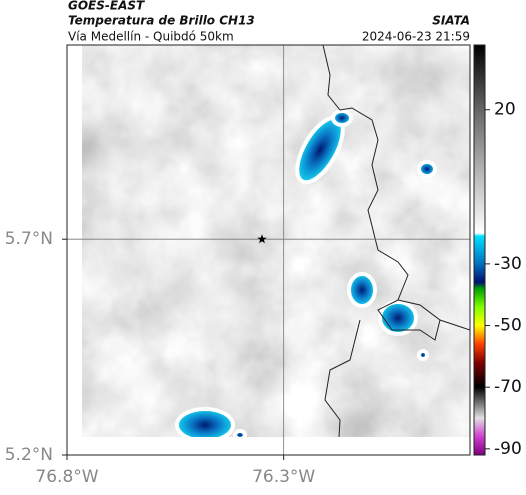 This screenshot has width=526, height=495. Describe the element at coordinates (151, 37) in the screenshot. I see `region: Vía Medellín - Quibdó 50km` at that location.